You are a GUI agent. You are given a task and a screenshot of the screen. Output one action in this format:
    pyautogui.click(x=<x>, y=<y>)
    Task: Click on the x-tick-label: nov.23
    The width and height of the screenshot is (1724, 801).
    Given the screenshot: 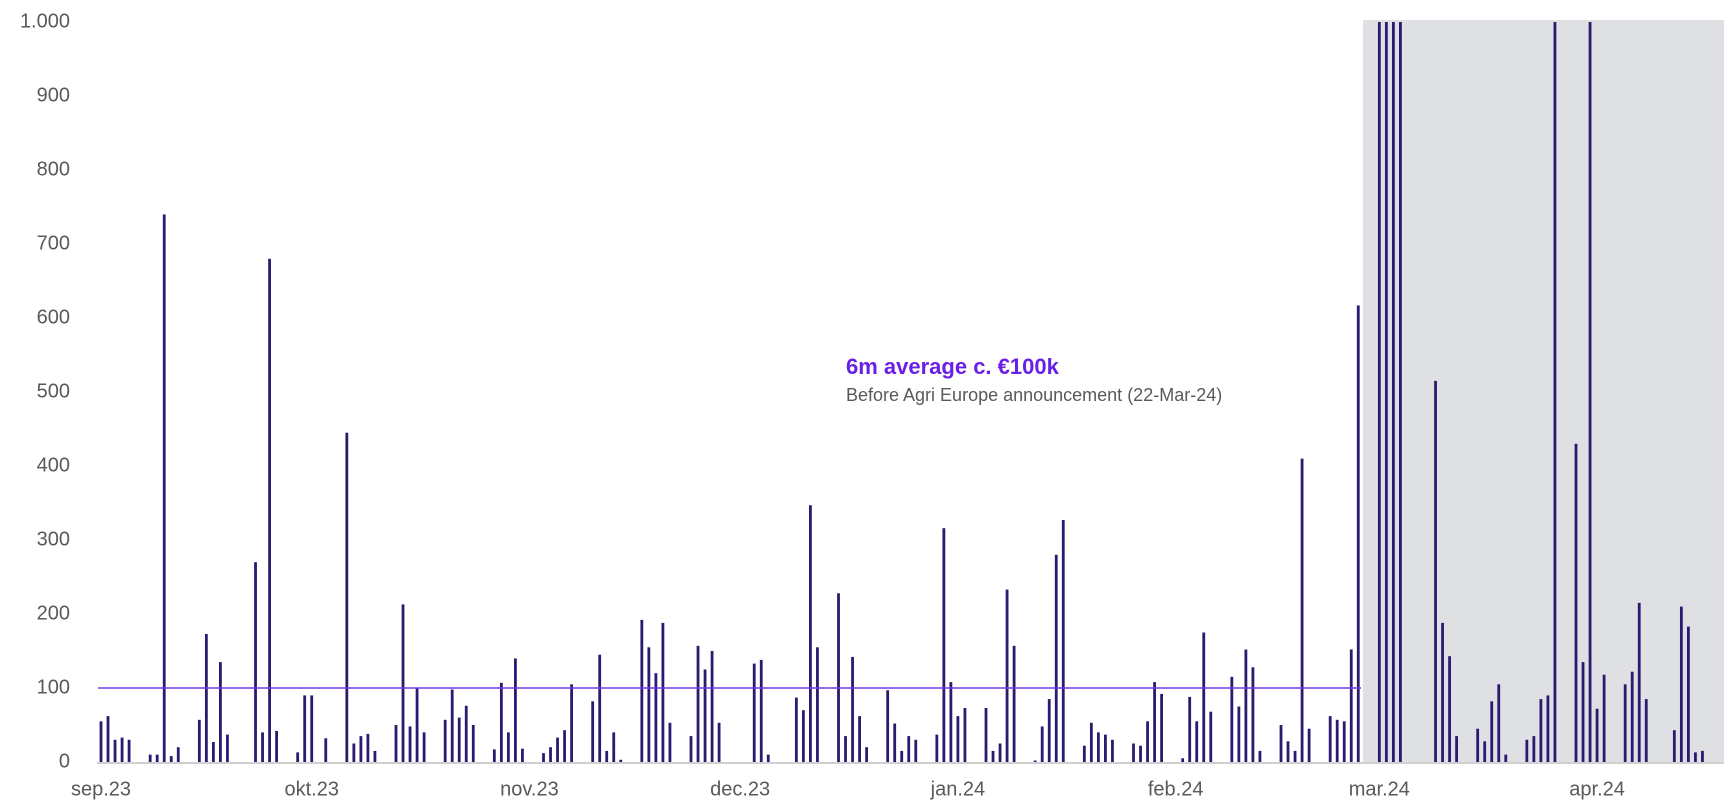 What is the action you would take?
    pyautogui.click(x=529, y=789)
    